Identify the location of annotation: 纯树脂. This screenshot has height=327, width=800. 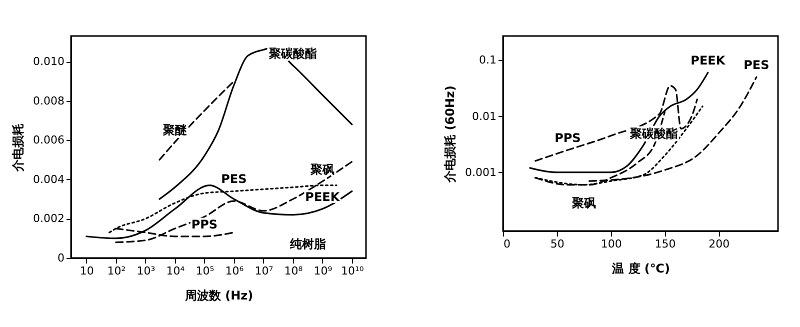
(307, 244).